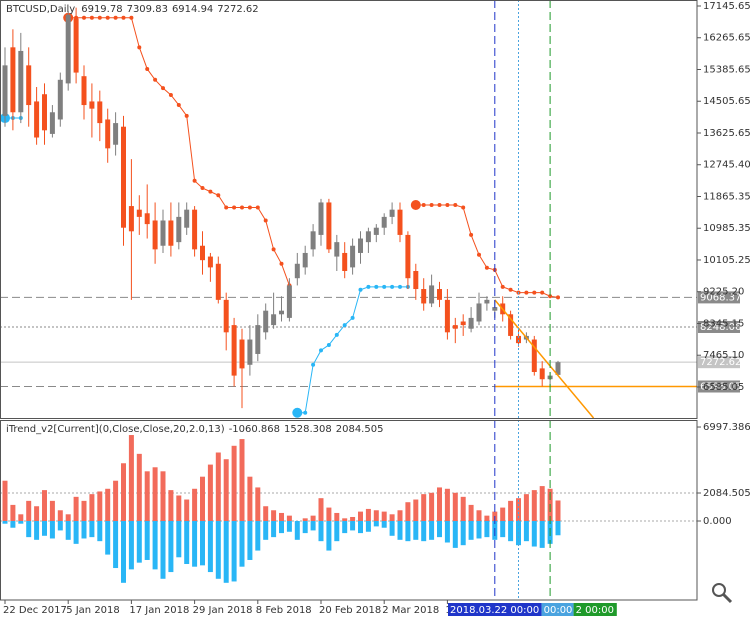  What do you see at coordinates (726, 101) in the screenshot?
I see `y-tick-label: 14505.65` at bounding box center [726, 101].